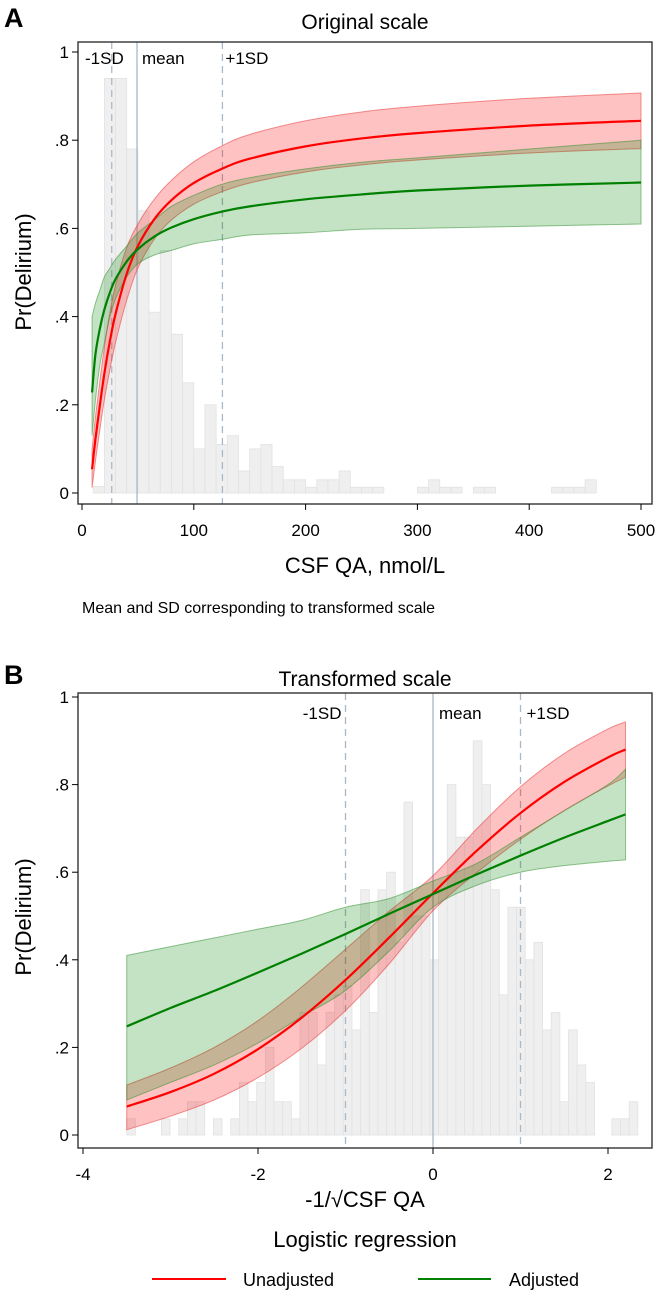 The width and height of the screenshot is (665, 1303). Describe the element at coordinates (432, 1174) in the screenshot. I see `x-tick-label: 0` at that location.